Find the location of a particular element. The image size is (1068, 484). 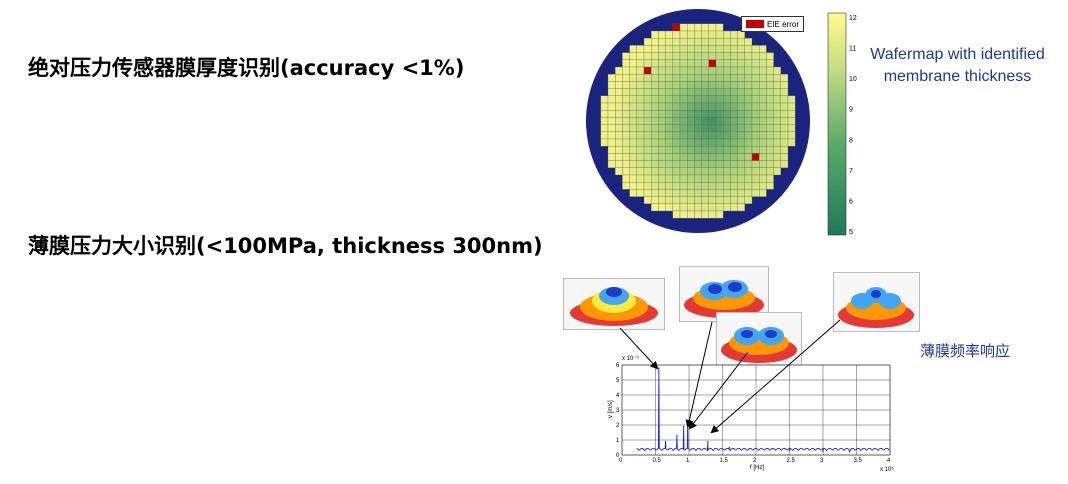

x-tick-label: 3.5 is located at coordinates (858, 461).